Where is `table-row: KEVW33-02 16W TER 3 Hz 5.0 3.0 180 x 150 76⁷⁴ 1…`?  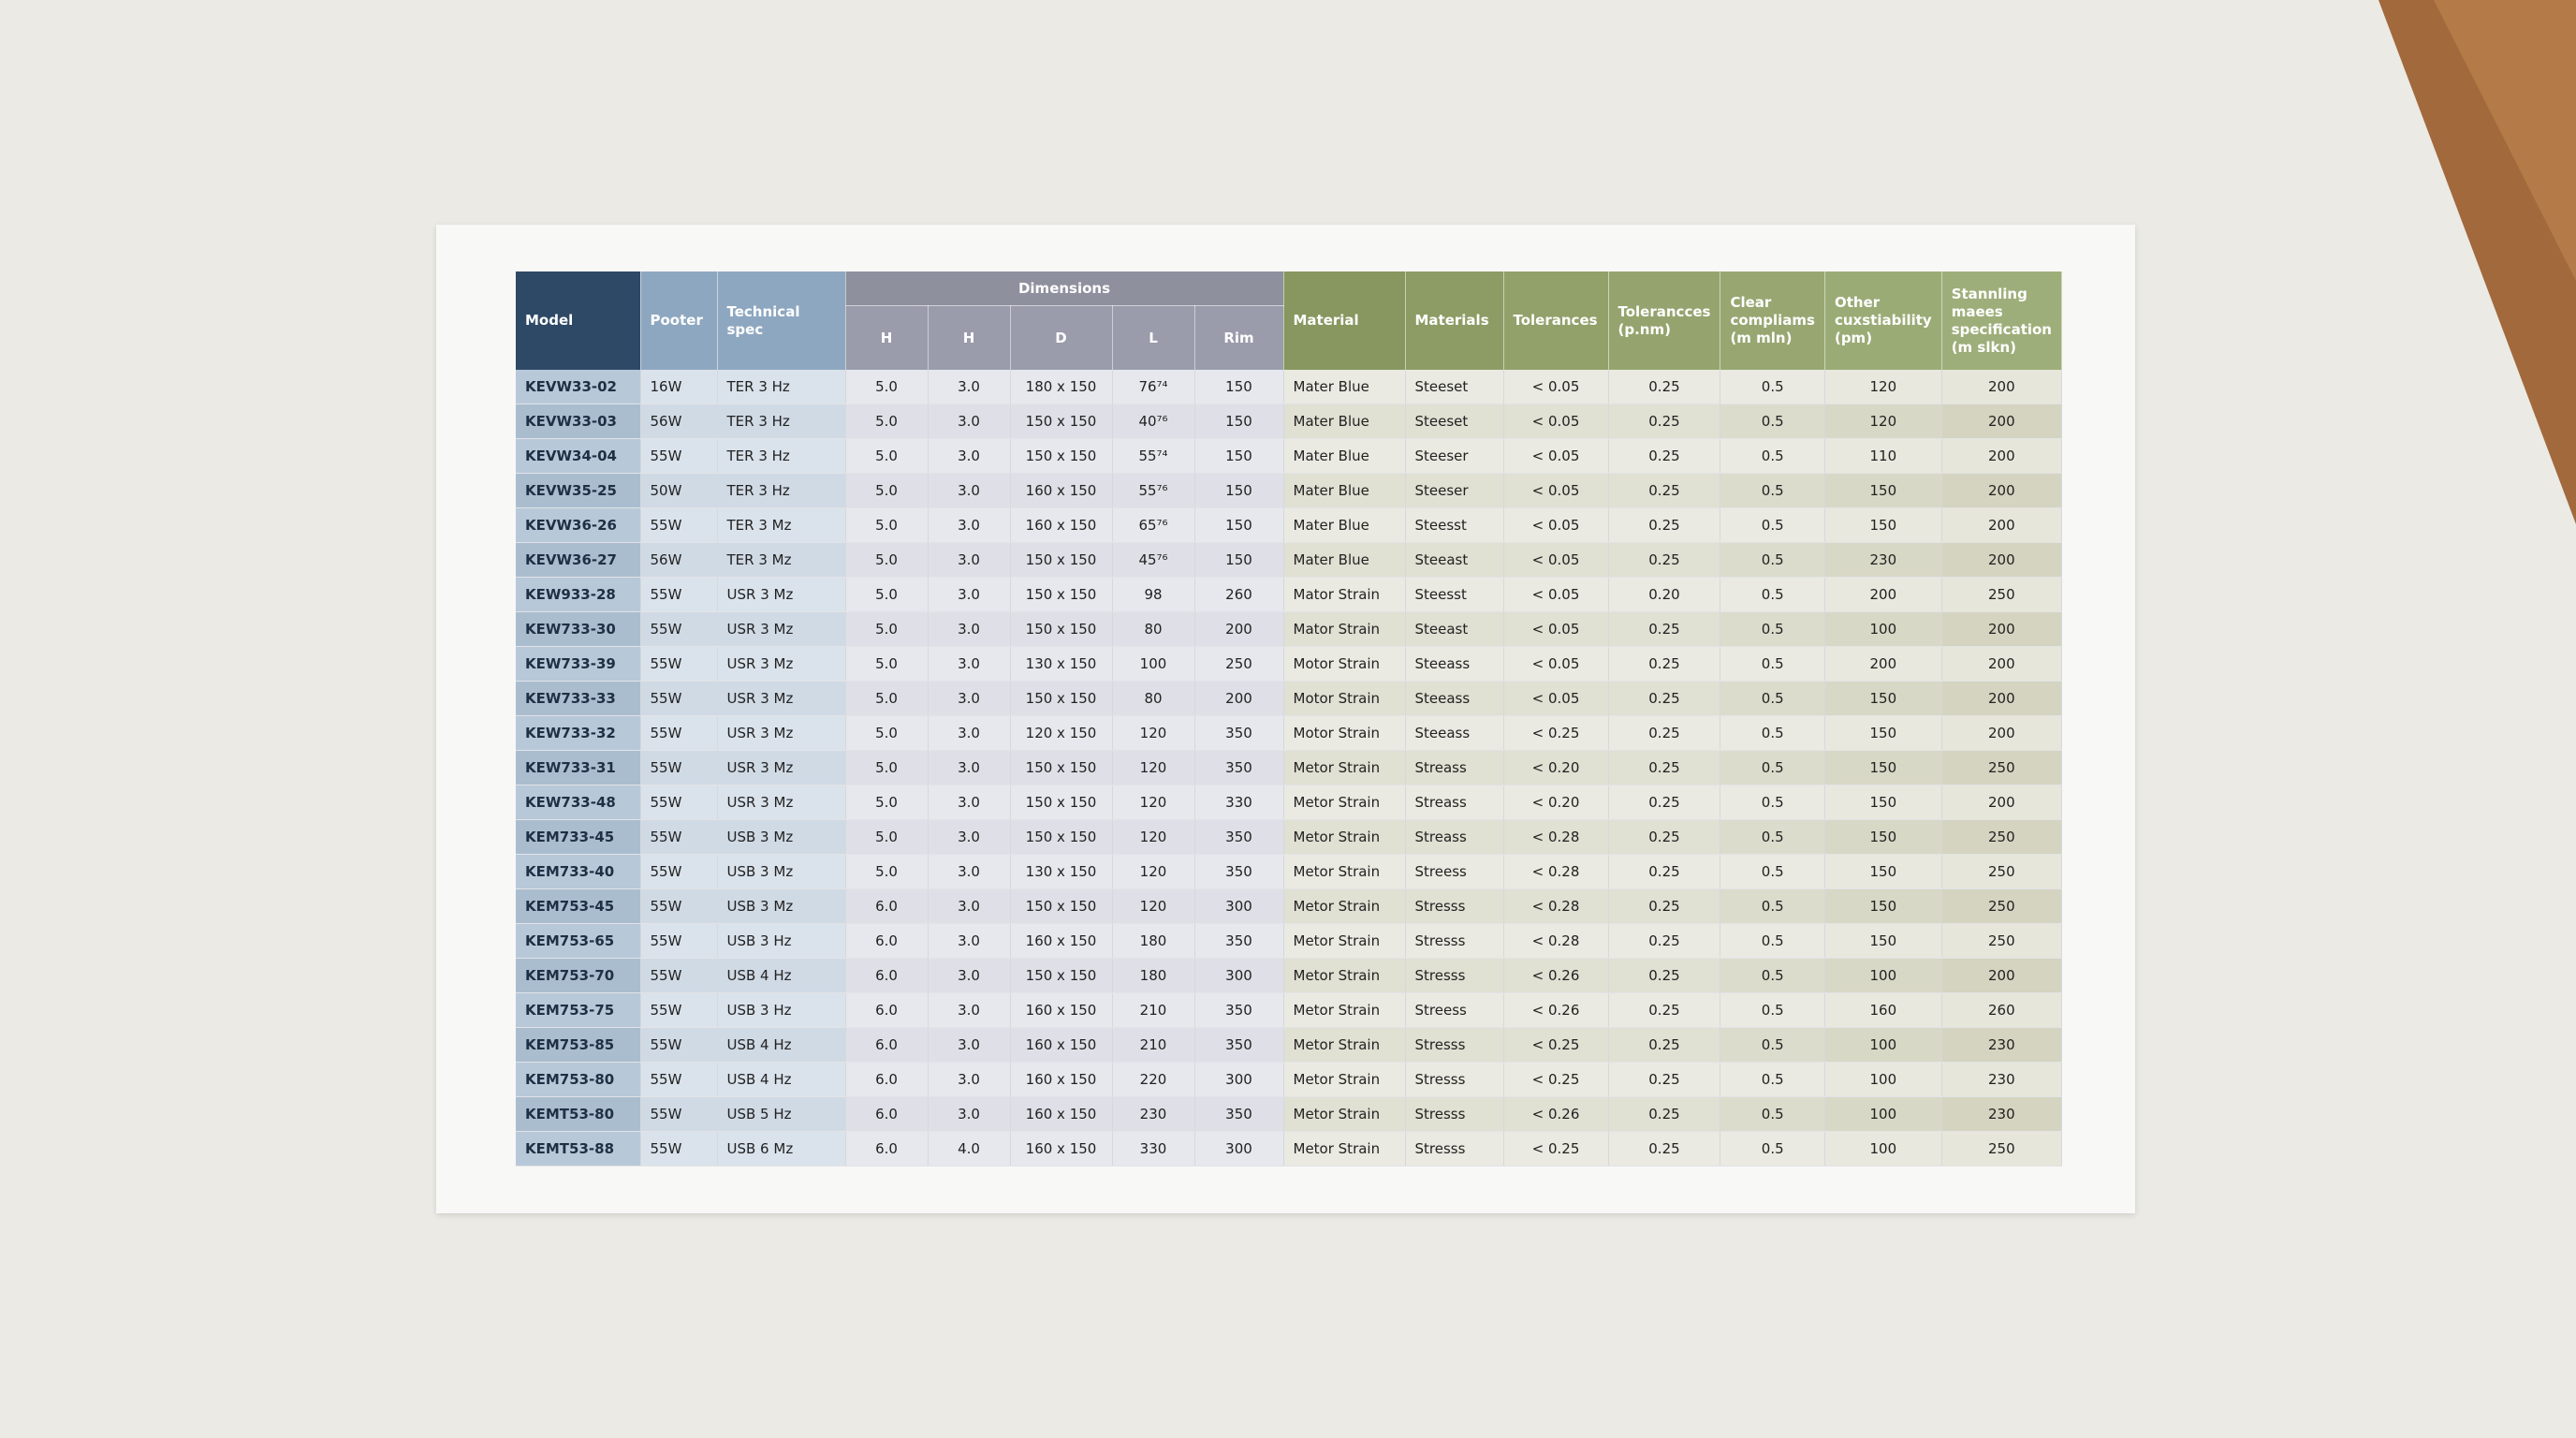 table-row: KEVW33-02 16W TER 3 Hz 5.0 3.0 180 x 150 76⁷⁴ 1… is located at coordinates (1289, 387).